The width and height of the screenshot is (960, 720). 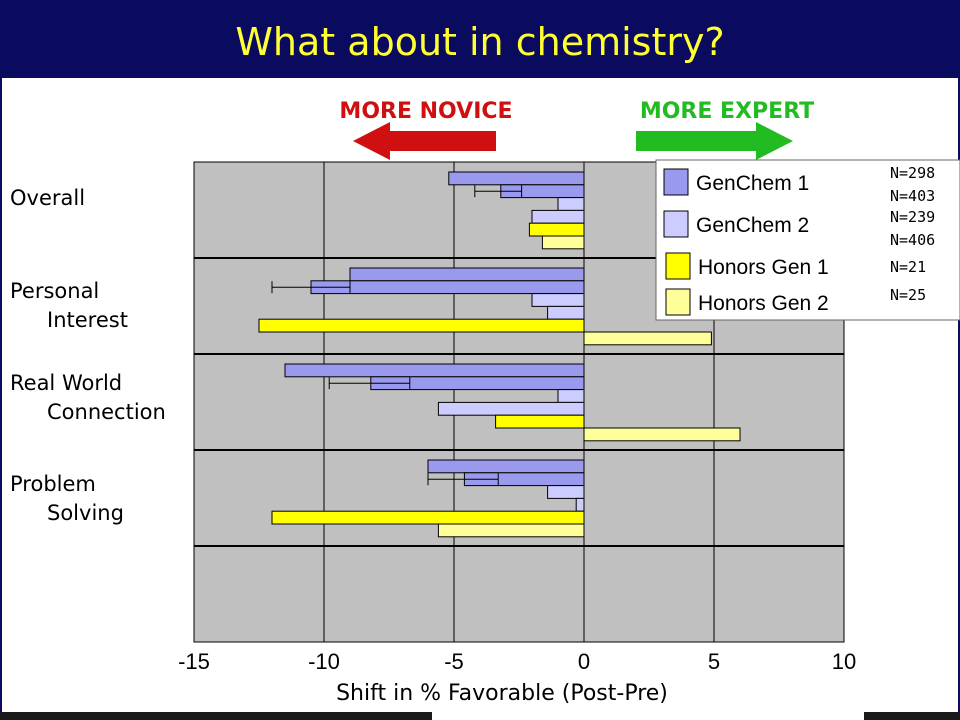 What do you see at coordinates (912, 173) in the screenshot?
I see `sample-size-label: N=298` at bounding box center [912, 173].